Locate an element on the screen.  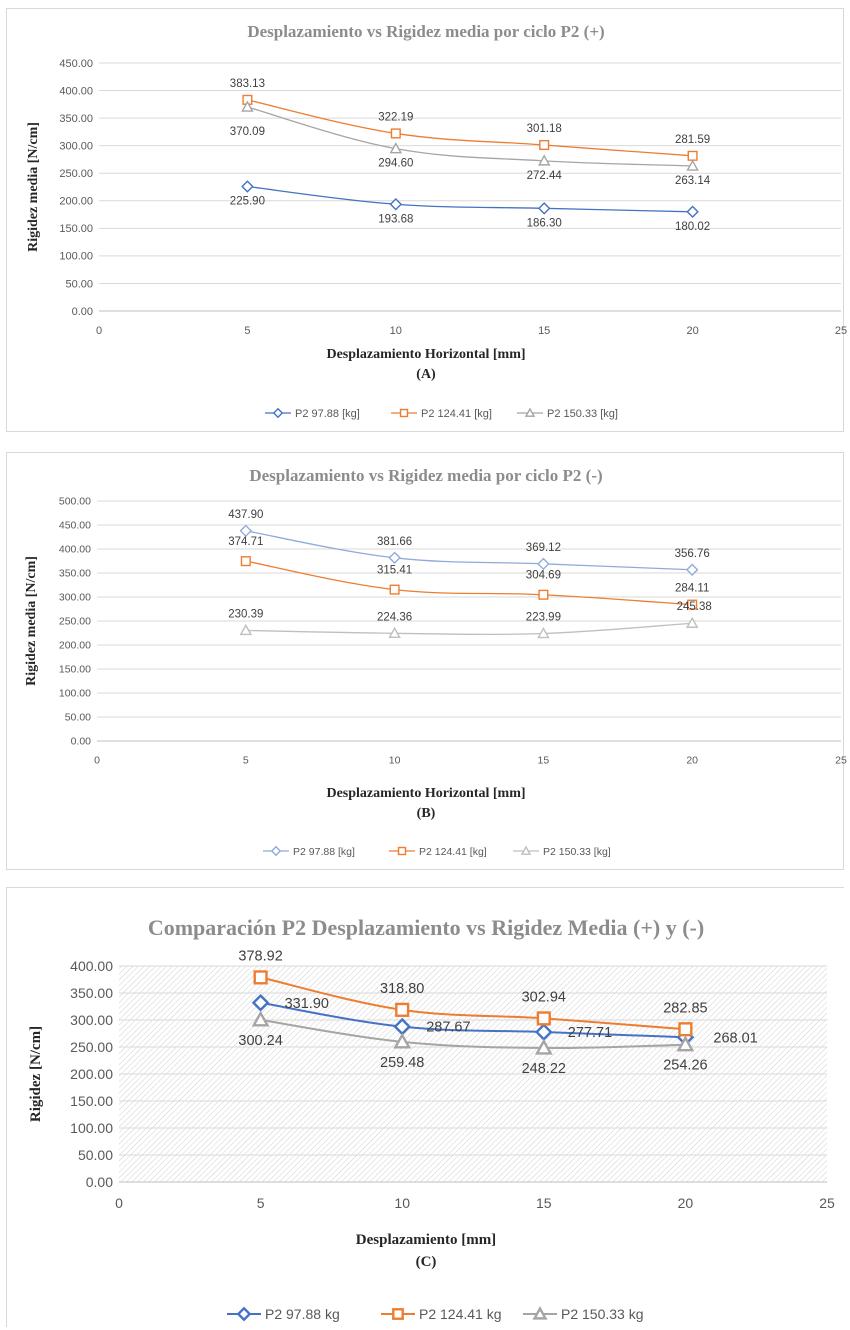
data-label: 281.59 is located at coordinates (692, 140).